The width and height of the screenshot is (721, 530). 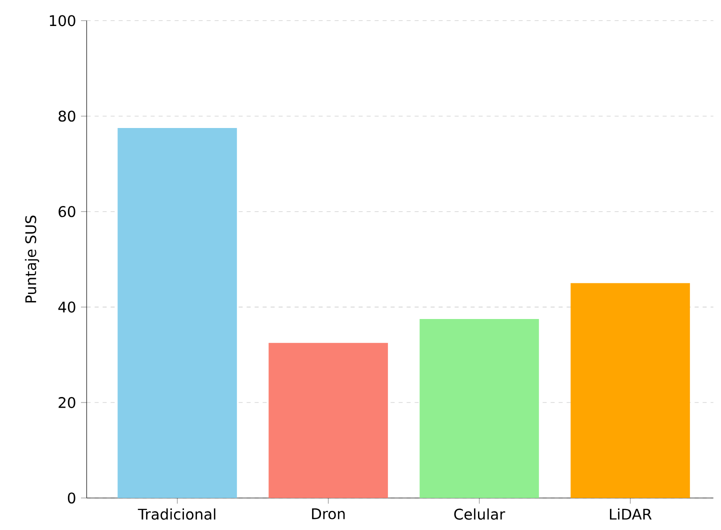 I want to click on x-tick-label: Celular, so click(x=480, y=514).